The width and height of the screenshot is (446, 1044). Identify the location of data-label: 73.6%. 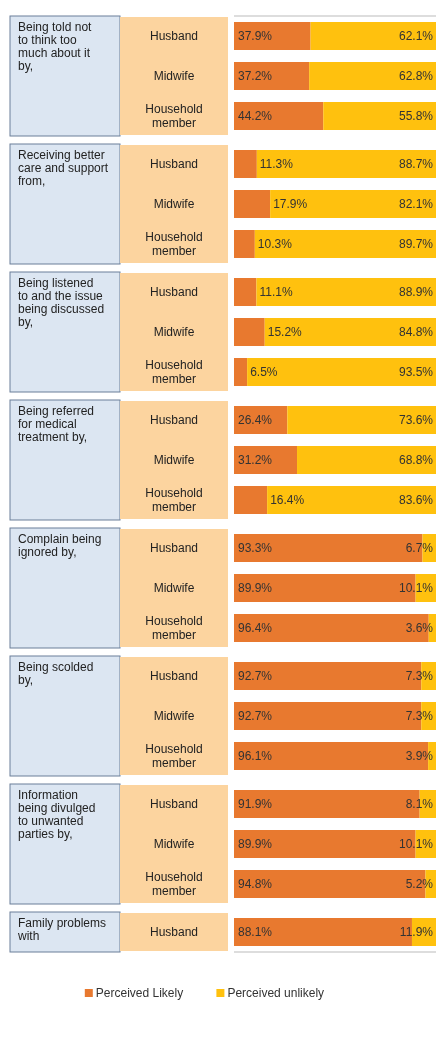
(416, 420).